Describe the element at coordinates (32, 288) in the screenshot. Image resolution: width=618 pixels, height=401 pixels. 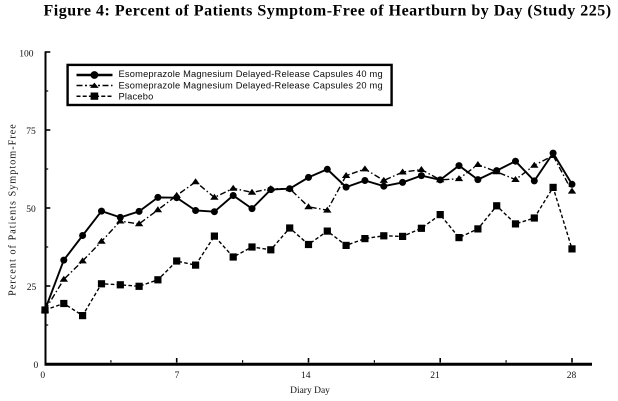
I see `svg-text: 25` at that location.